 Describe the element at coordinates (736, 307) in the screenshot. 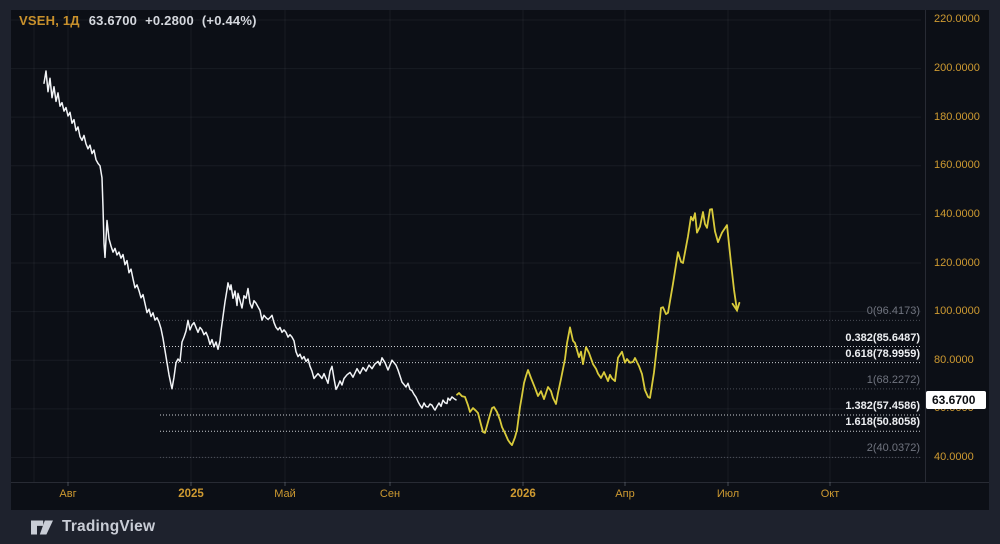

I see `forecast-arrow-head` at that location.